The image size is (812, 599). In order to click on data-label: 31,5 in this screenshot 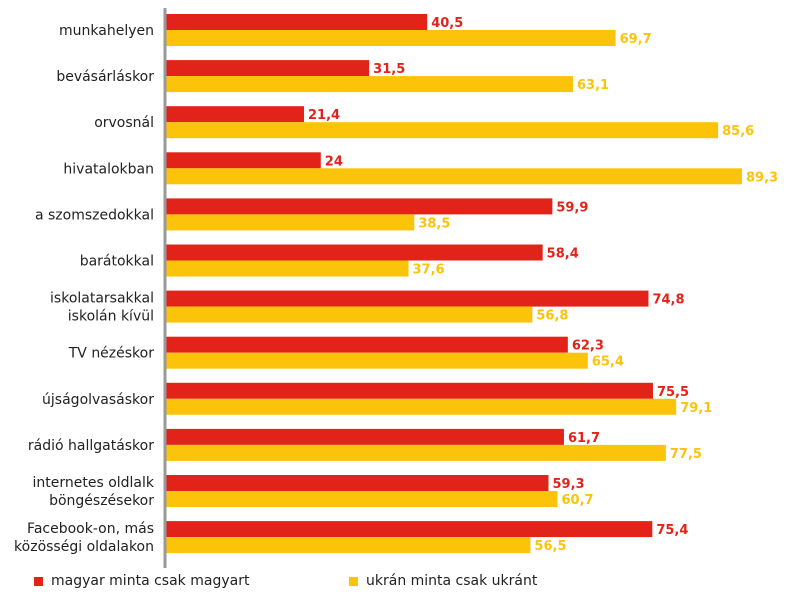, I will do `click(389, 69)`.